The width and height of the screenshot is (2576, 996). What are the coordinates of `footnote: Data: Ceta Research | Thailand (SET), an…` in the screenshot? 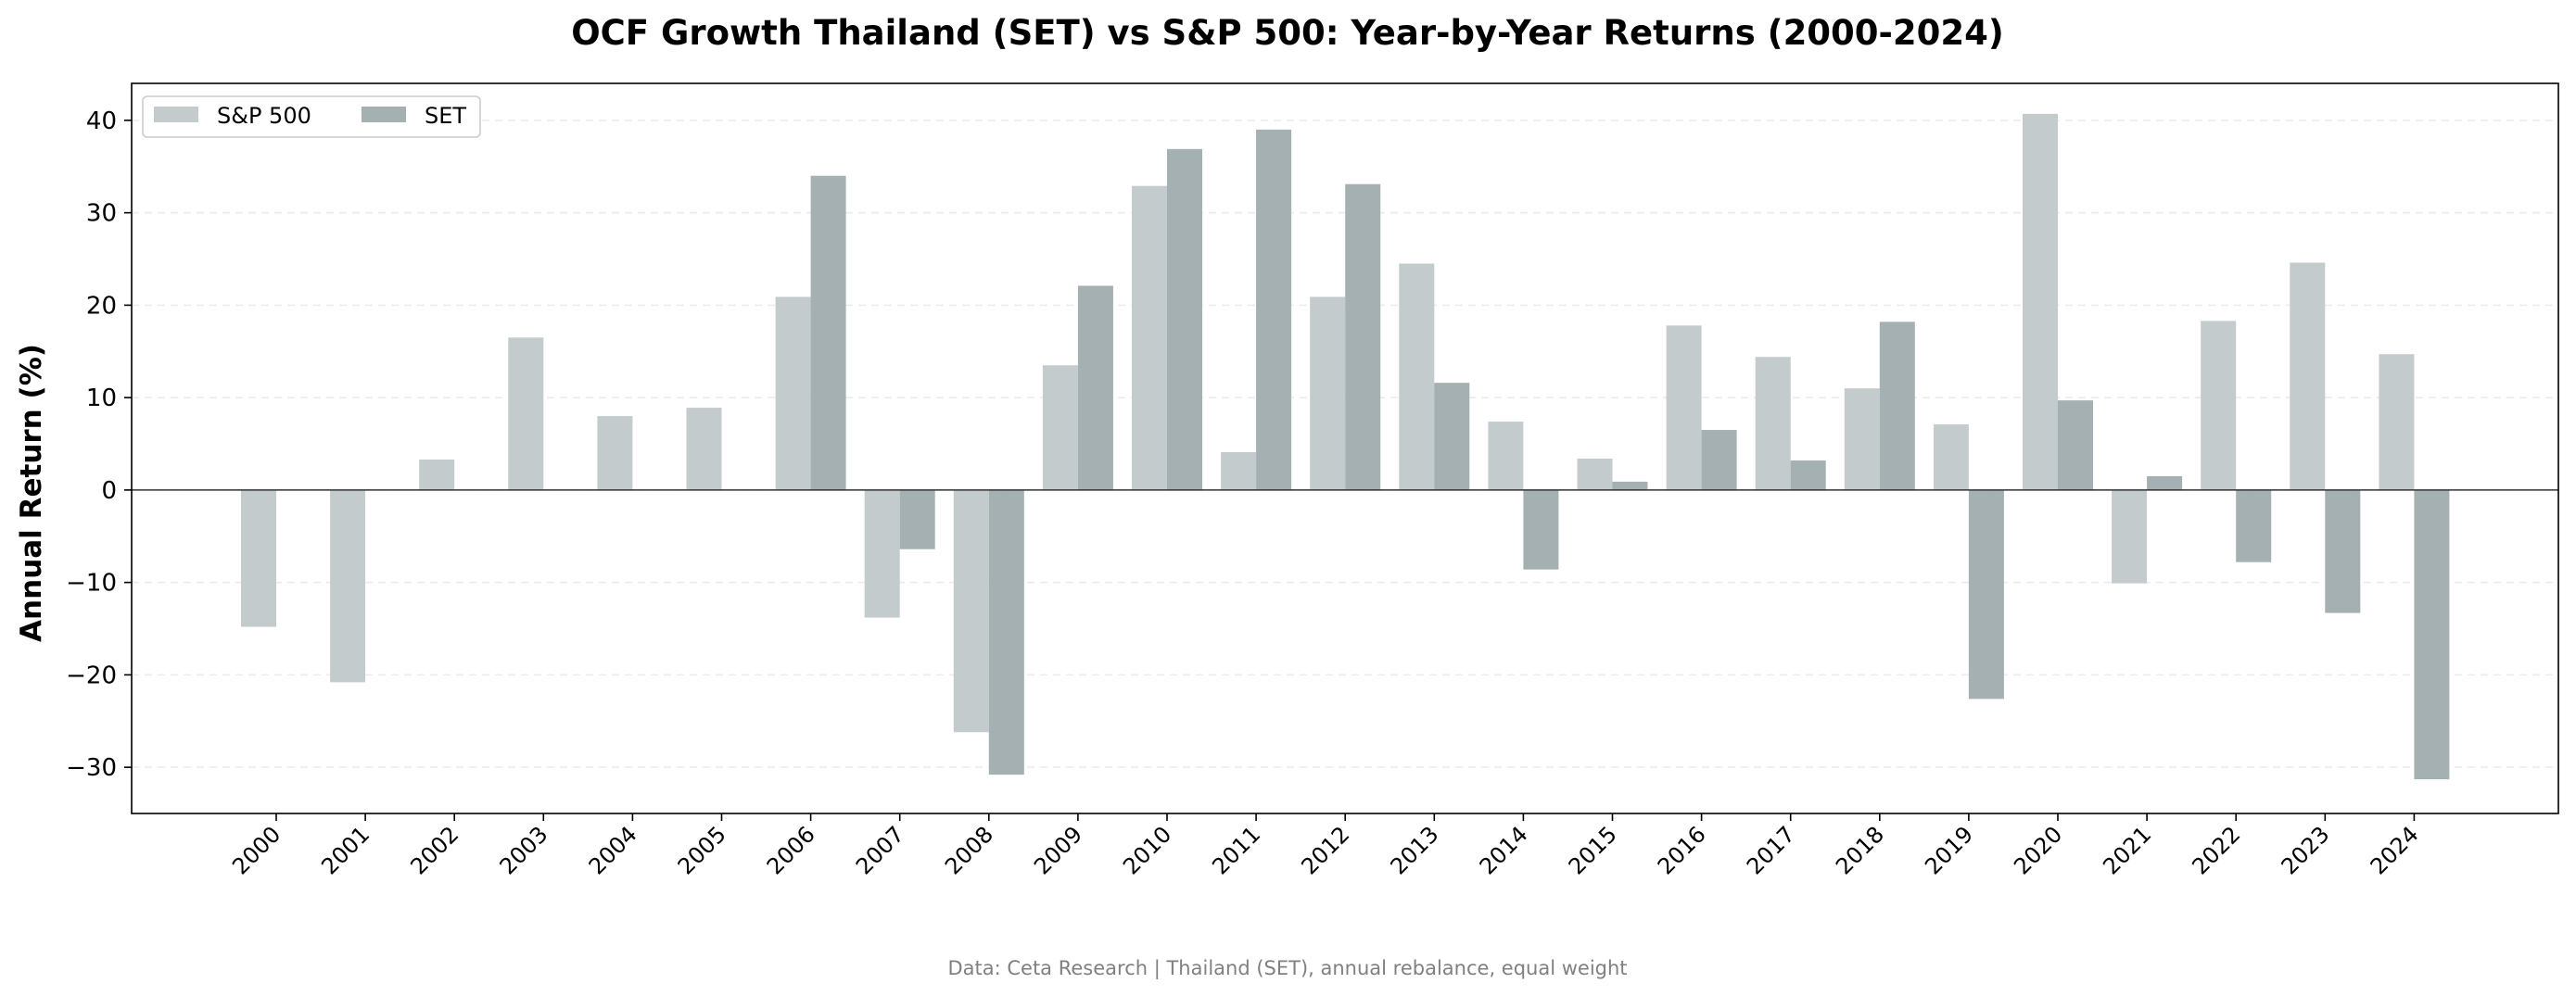 It's located at (1287, 969).